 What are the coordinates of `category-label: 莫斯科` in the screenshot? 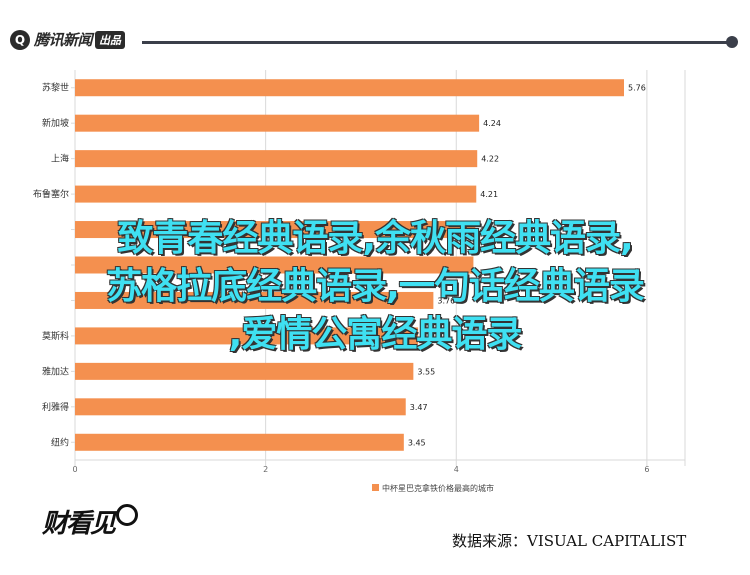 It's located at (55, 336).